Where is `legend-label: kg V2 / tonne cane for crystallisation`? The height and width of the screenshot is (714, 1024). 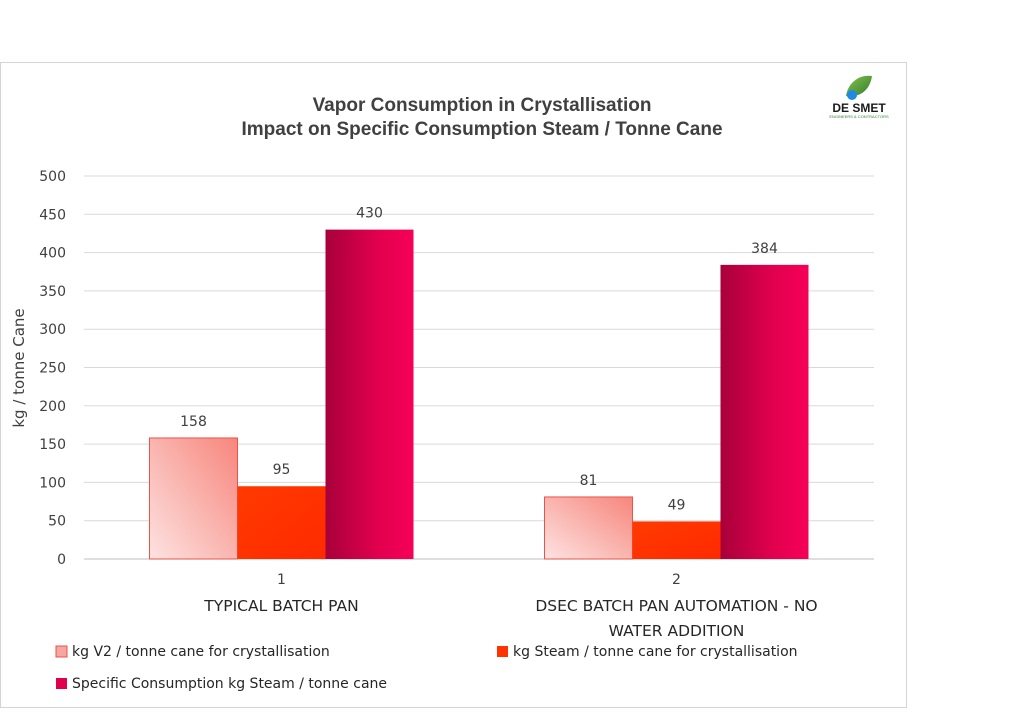
legend-label: kg V2 / tonne cane for crystallisation is located at coordinates (201, 652).